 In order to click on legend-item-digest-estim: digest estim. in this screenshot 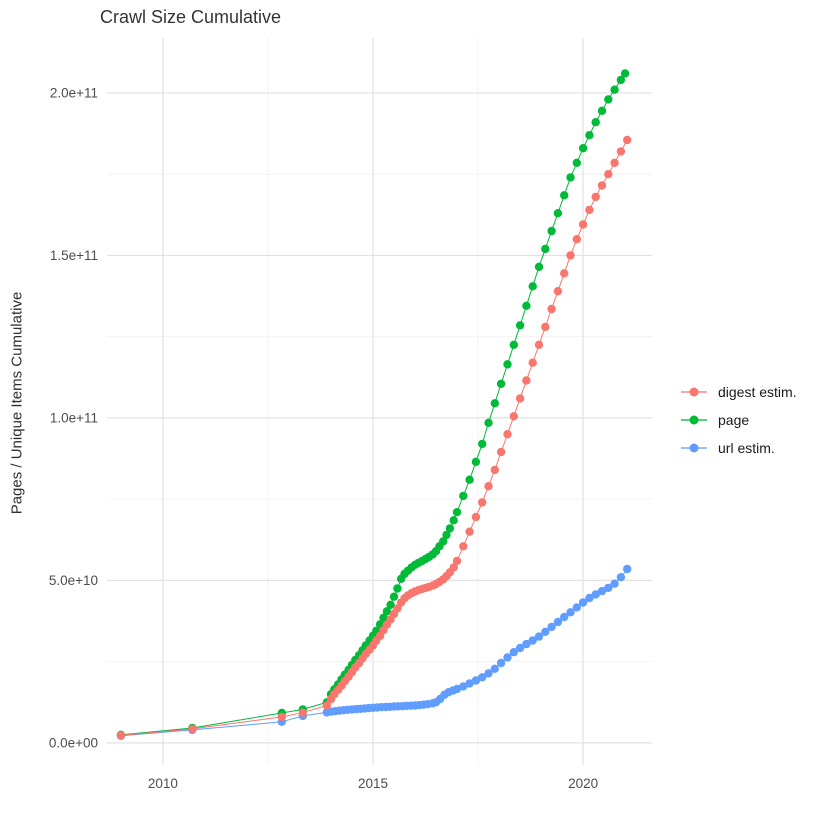, I will do `click(739, 392)`.